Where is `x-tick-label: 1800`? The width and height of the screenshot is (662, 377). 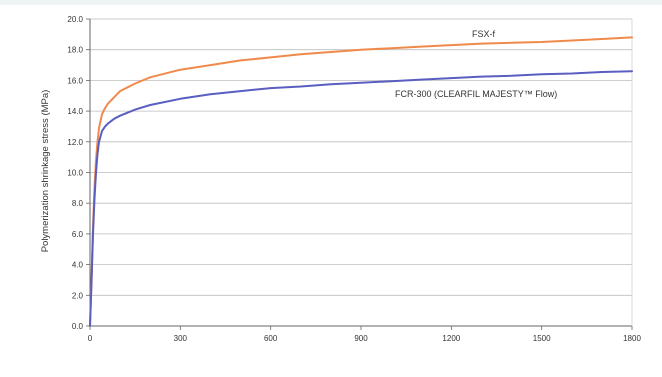 x-tick-label: 1800 is located at coordinates (632, 338).